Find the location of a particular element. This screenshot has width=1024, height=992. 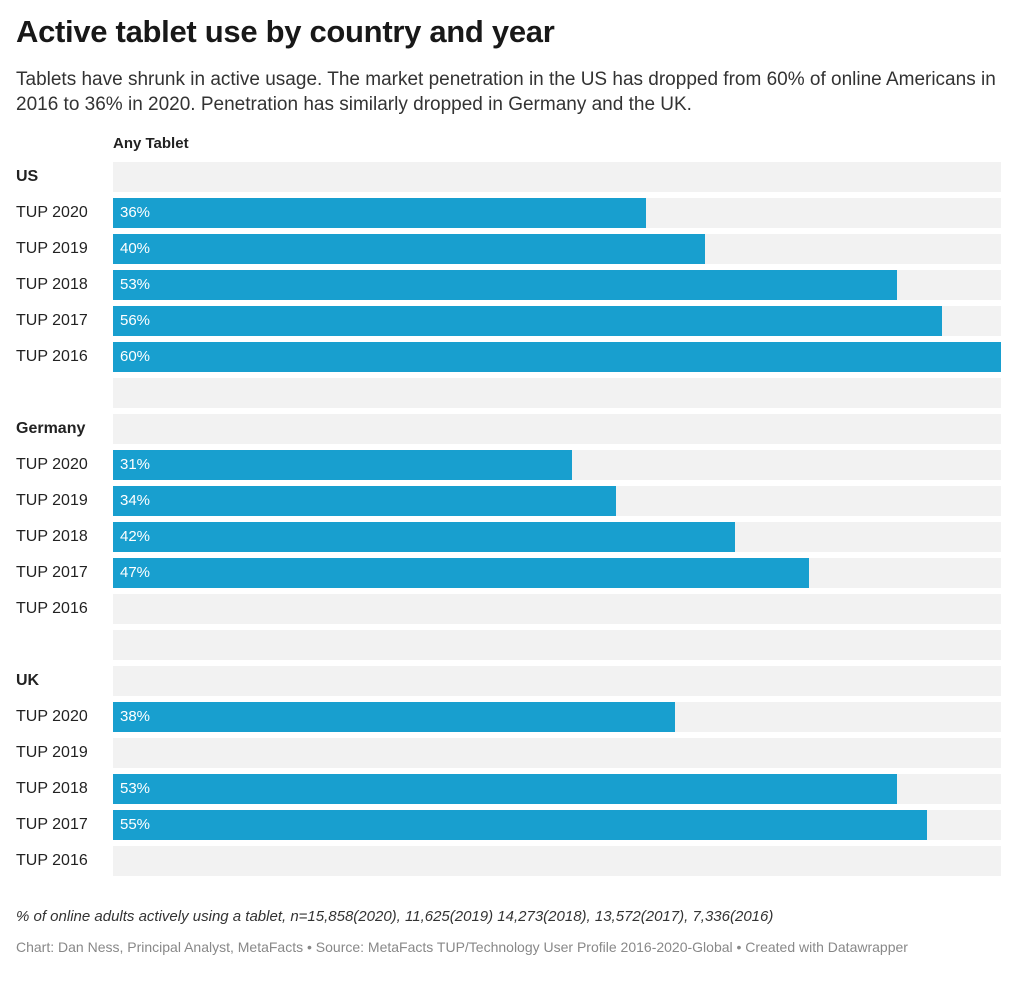

bar-row: TUP 2019 is located at coordinates (512, 753).